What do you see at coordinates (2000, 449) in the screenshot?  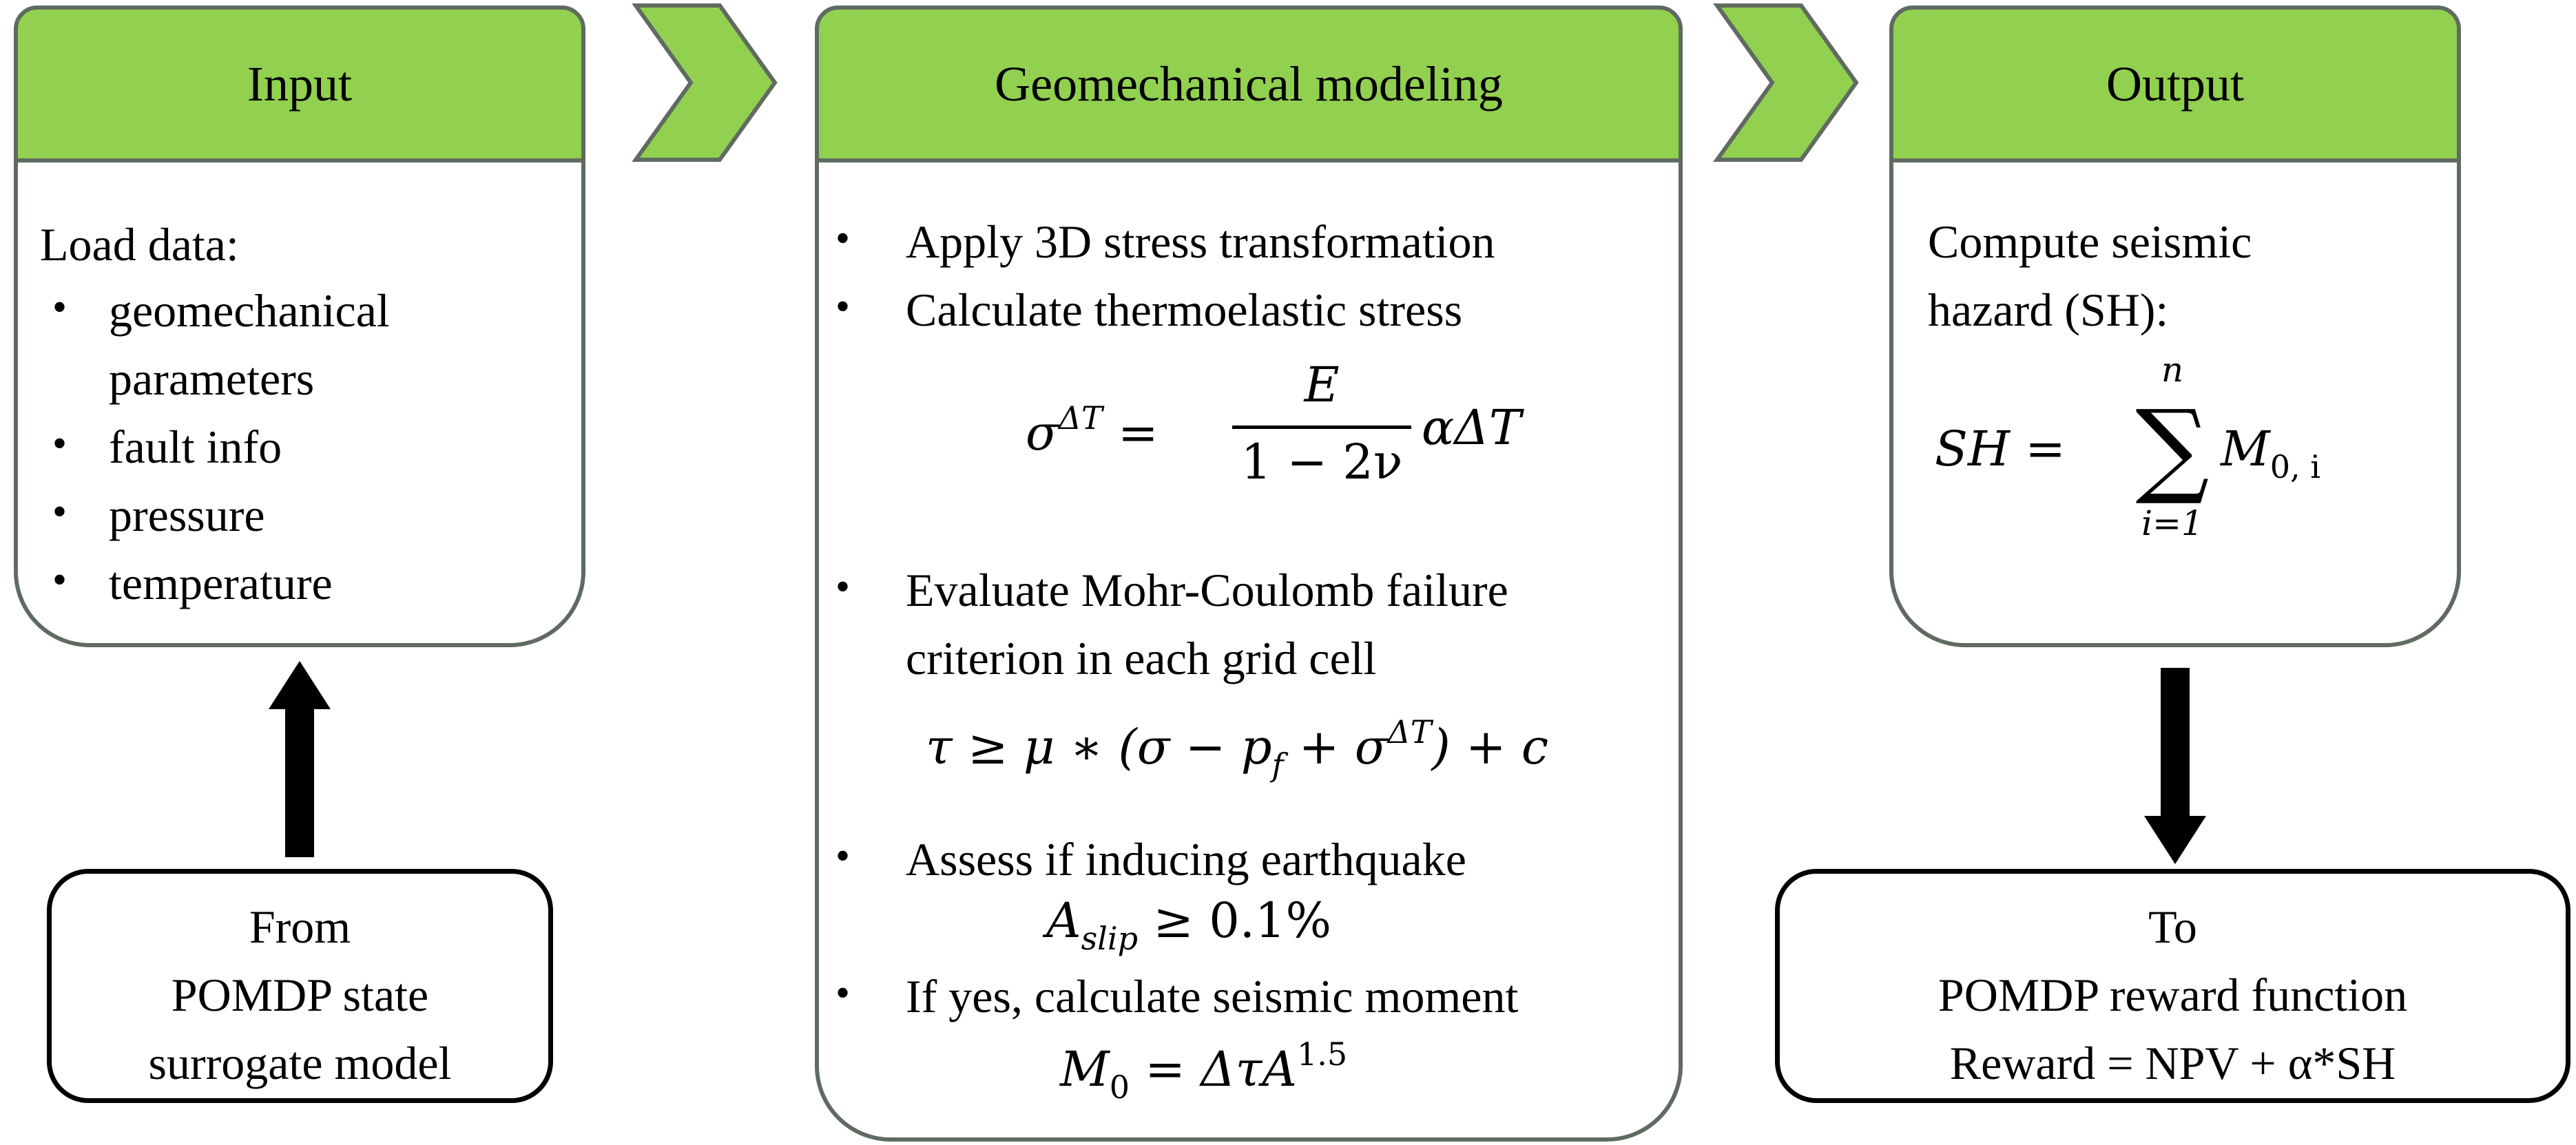 I see `eq-sh-lhs: SH =` at bounding box center [2000, 449].